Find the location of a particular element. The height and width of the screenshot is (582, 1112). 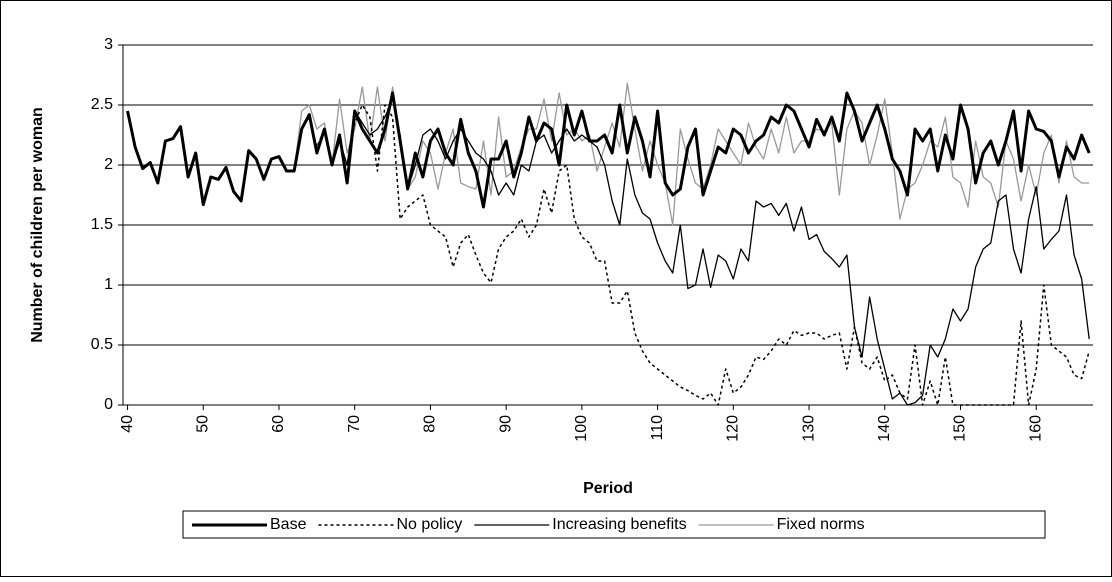

y-tick-label: 2 is located at coordinates (108, 164).